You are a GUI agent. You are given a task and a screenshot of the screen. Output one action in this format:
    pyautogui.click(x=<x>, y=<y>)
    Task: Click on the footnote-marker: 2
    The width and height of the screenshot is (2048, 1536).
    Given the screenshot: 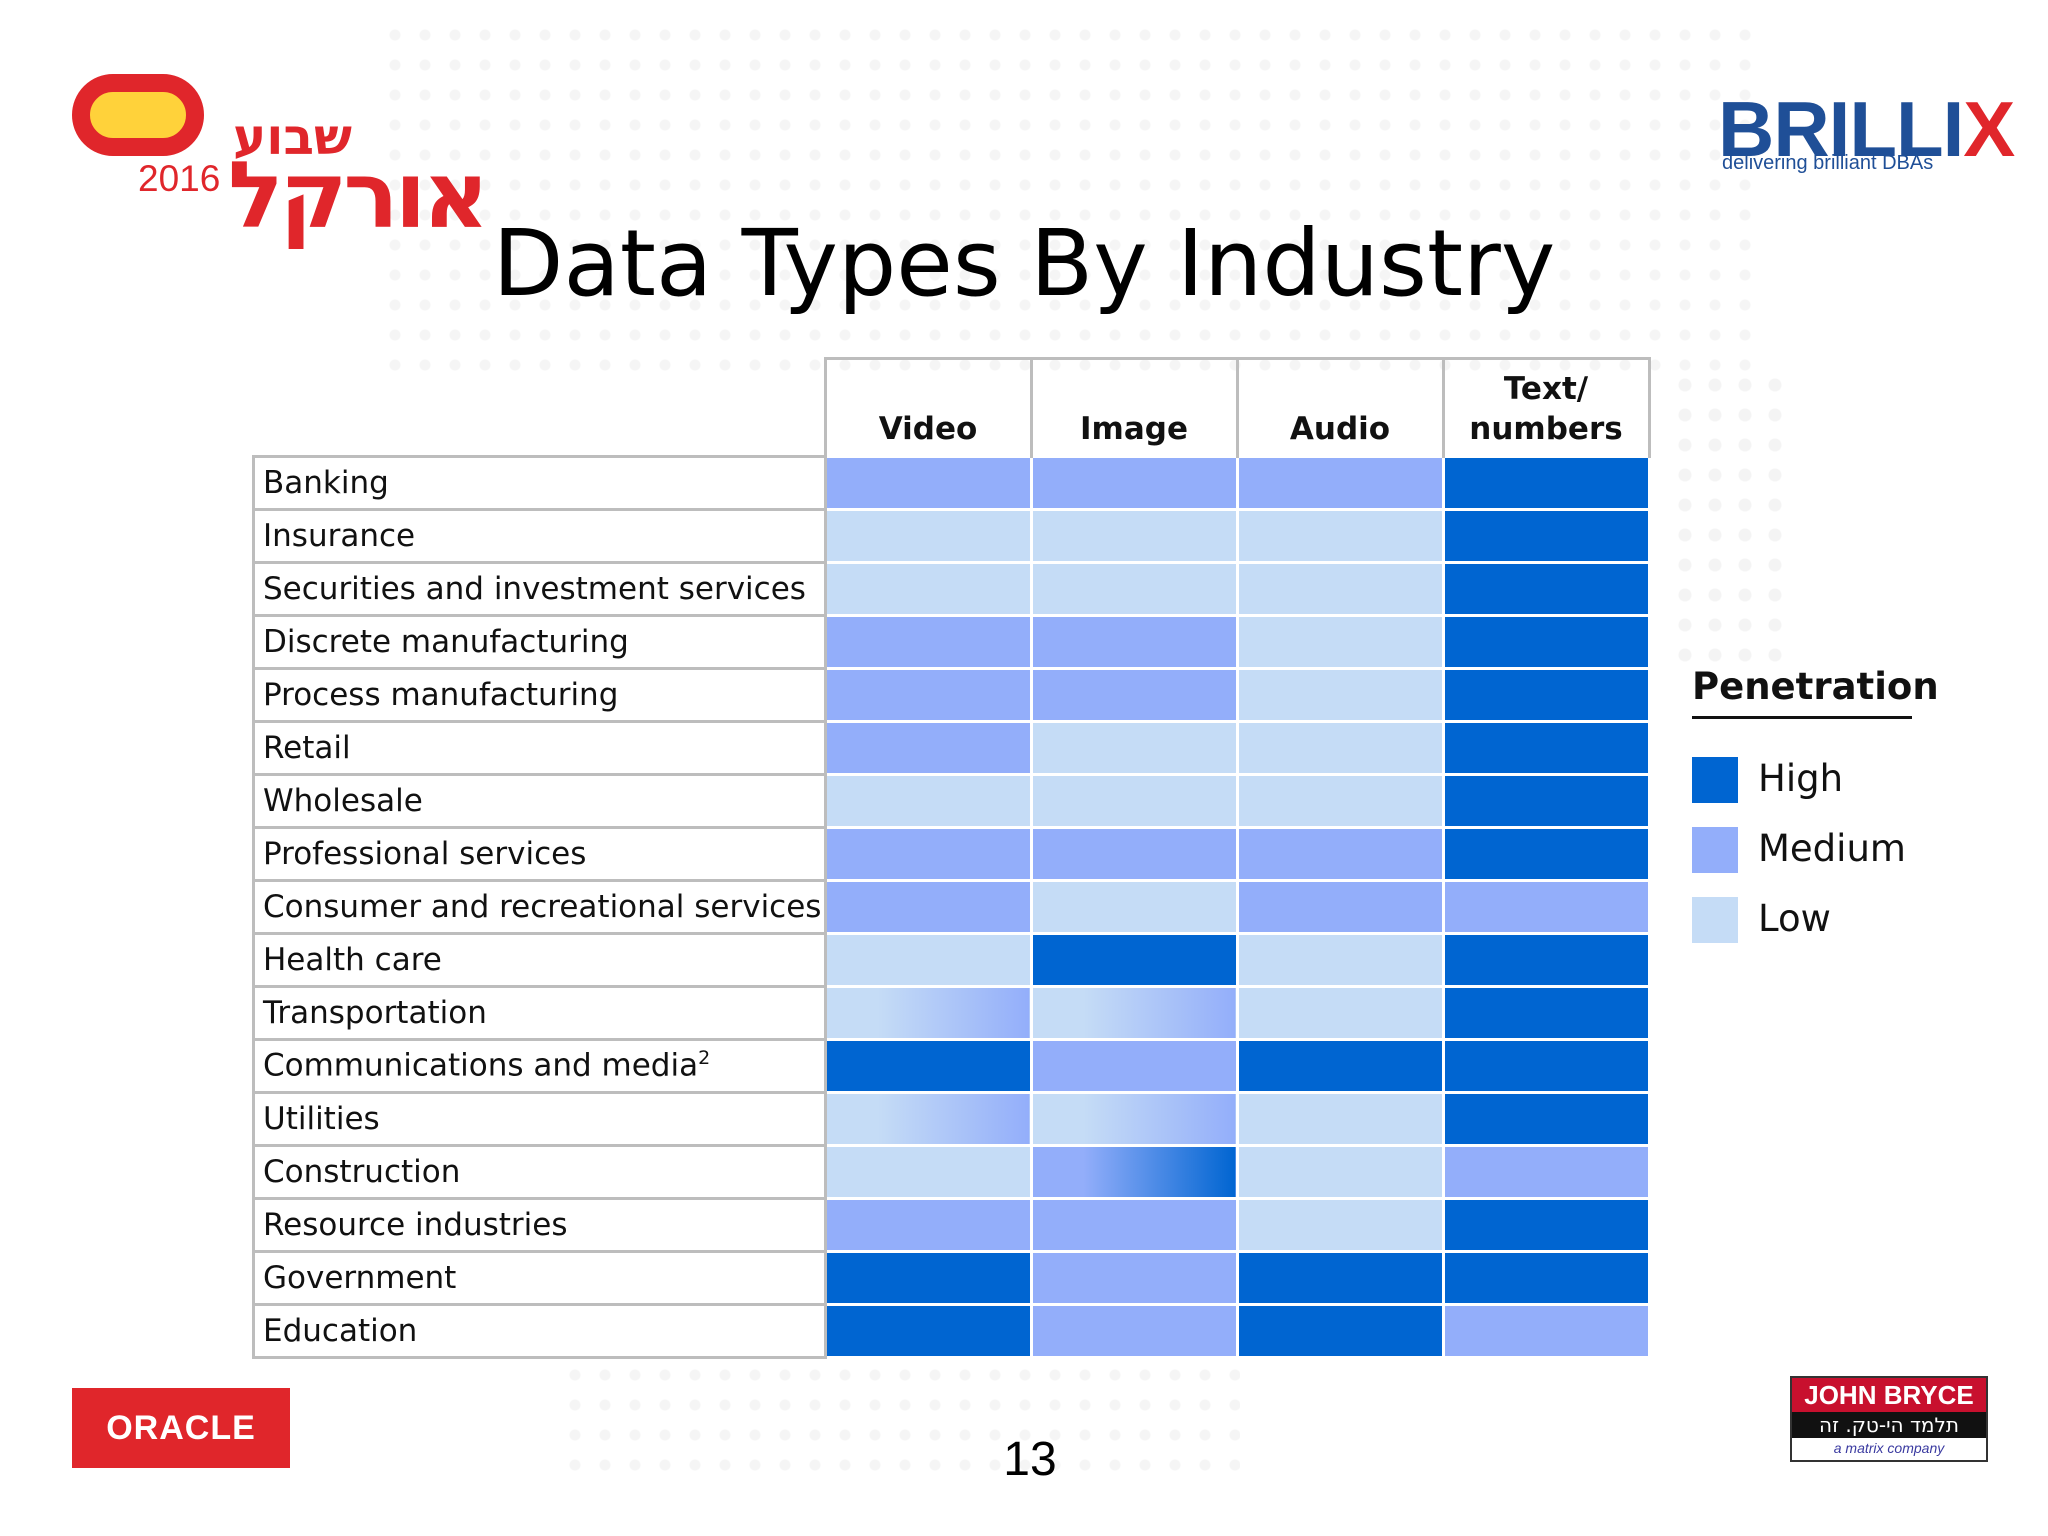 What is the action you would take?
    pyautogui.click(x=704, y=1058)
    